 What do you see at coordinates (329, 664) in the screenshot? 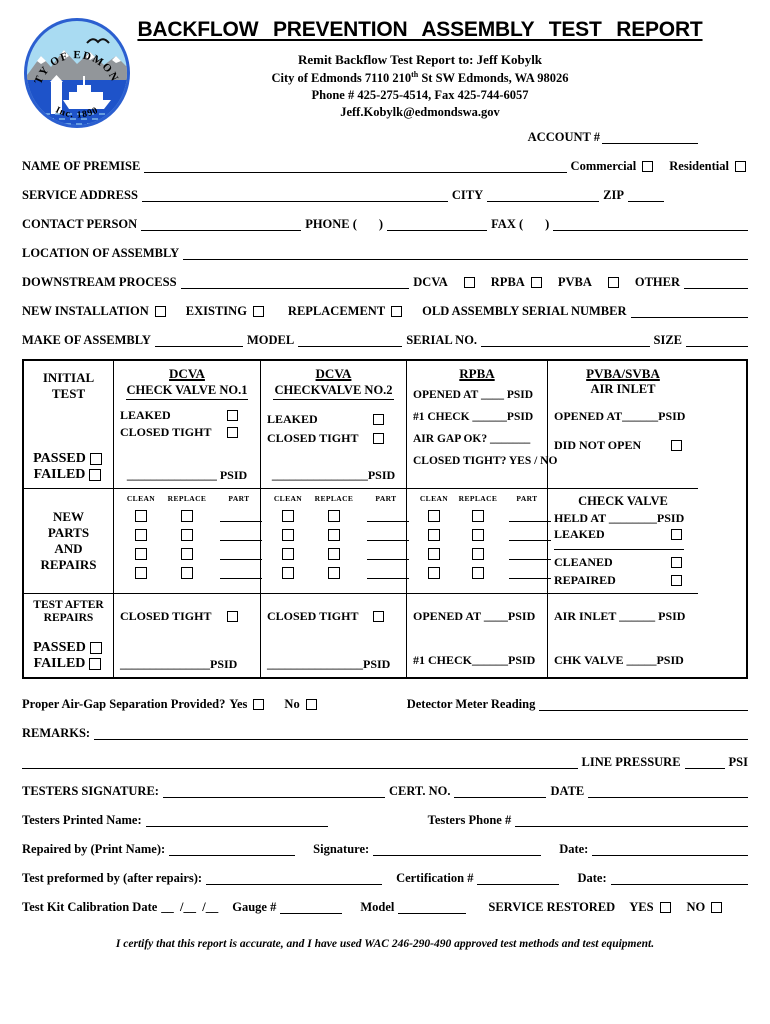
I see `after-dcva2-psid-blank: ________________PSID` at bounding box center [329, 664].